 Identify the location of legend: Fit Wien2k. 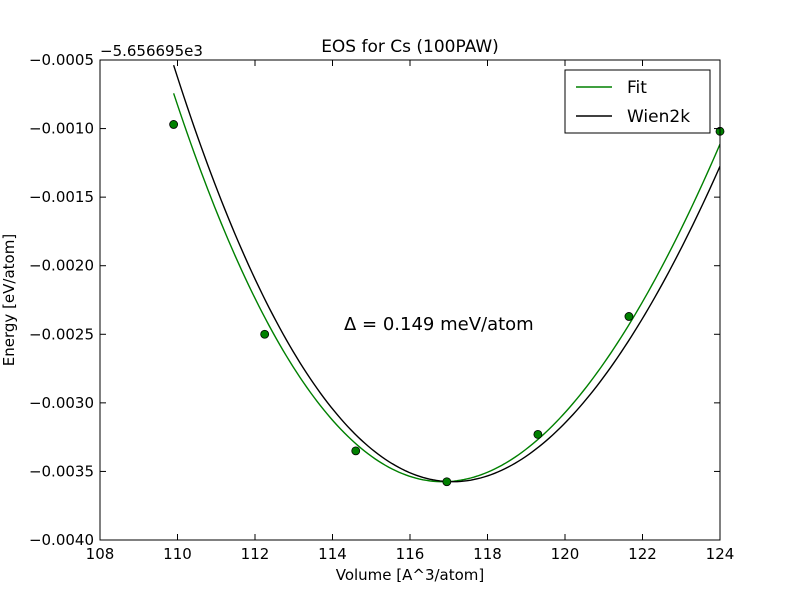
(637, 101).